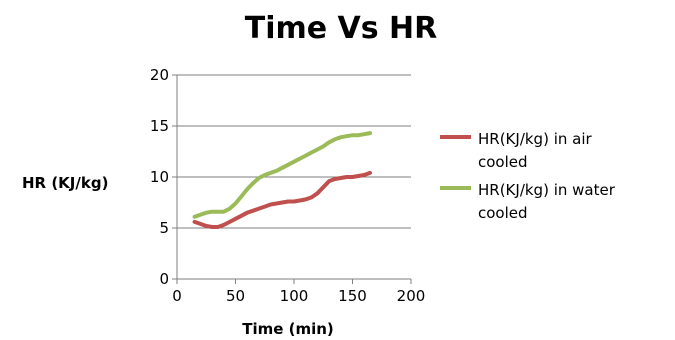  I want to click on x-tick-label-4: 200, so click(411, 296).